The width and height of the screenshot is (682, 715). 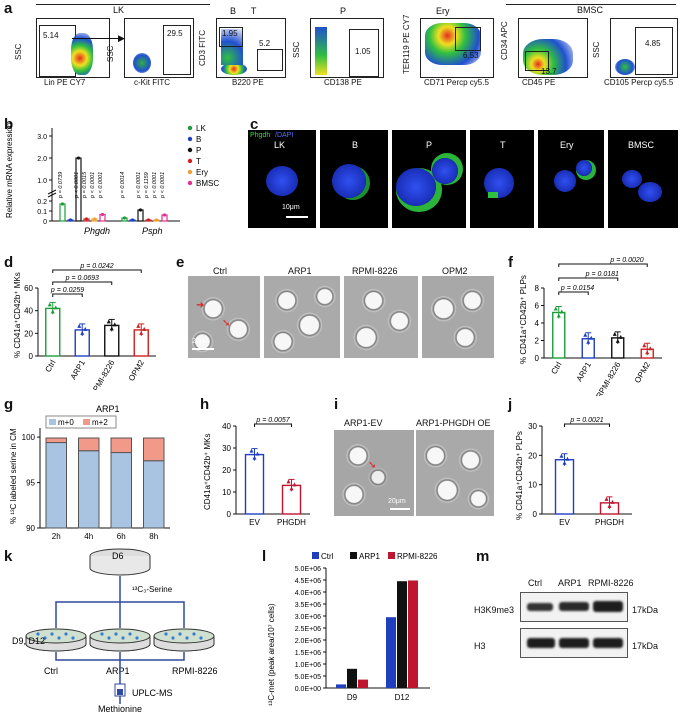 What do you see at coordinates (243, 11) in the screenshot?
I see `plot-title: B T` at bounding box center [243, 11].